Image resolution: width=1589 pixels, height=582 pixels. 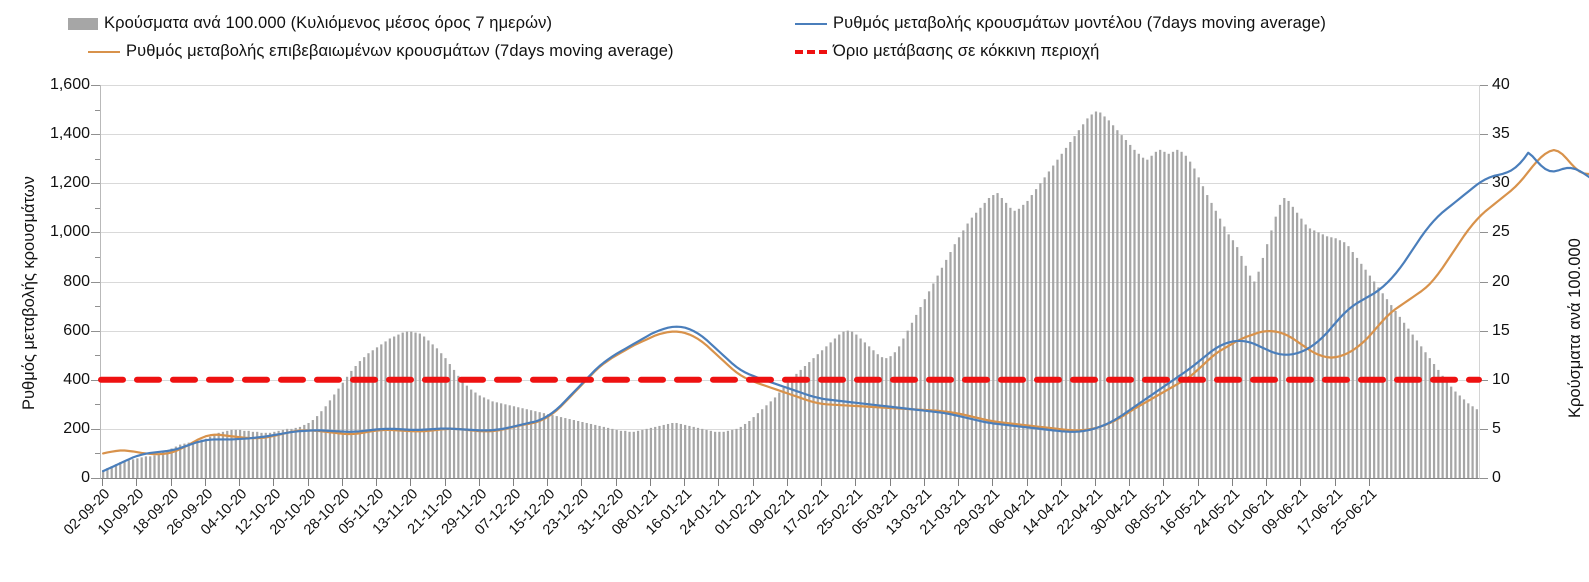 What do you see at coordinates (947, 51) in the screenshot?
I see `legend-item-red-zone-threshold: Όριο μετάβασης σε κόκκινη περιοχή` at bounding box center [947, 51].